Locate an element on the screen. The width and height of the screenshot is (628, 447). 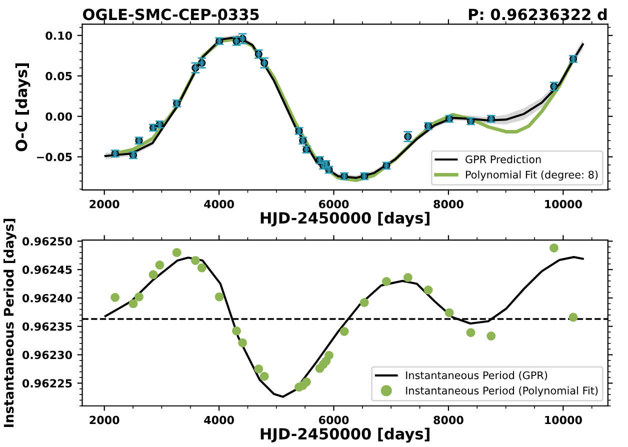
legend-label: Polynomial Fit (degree: 8) is located at coordinates (532, 175).